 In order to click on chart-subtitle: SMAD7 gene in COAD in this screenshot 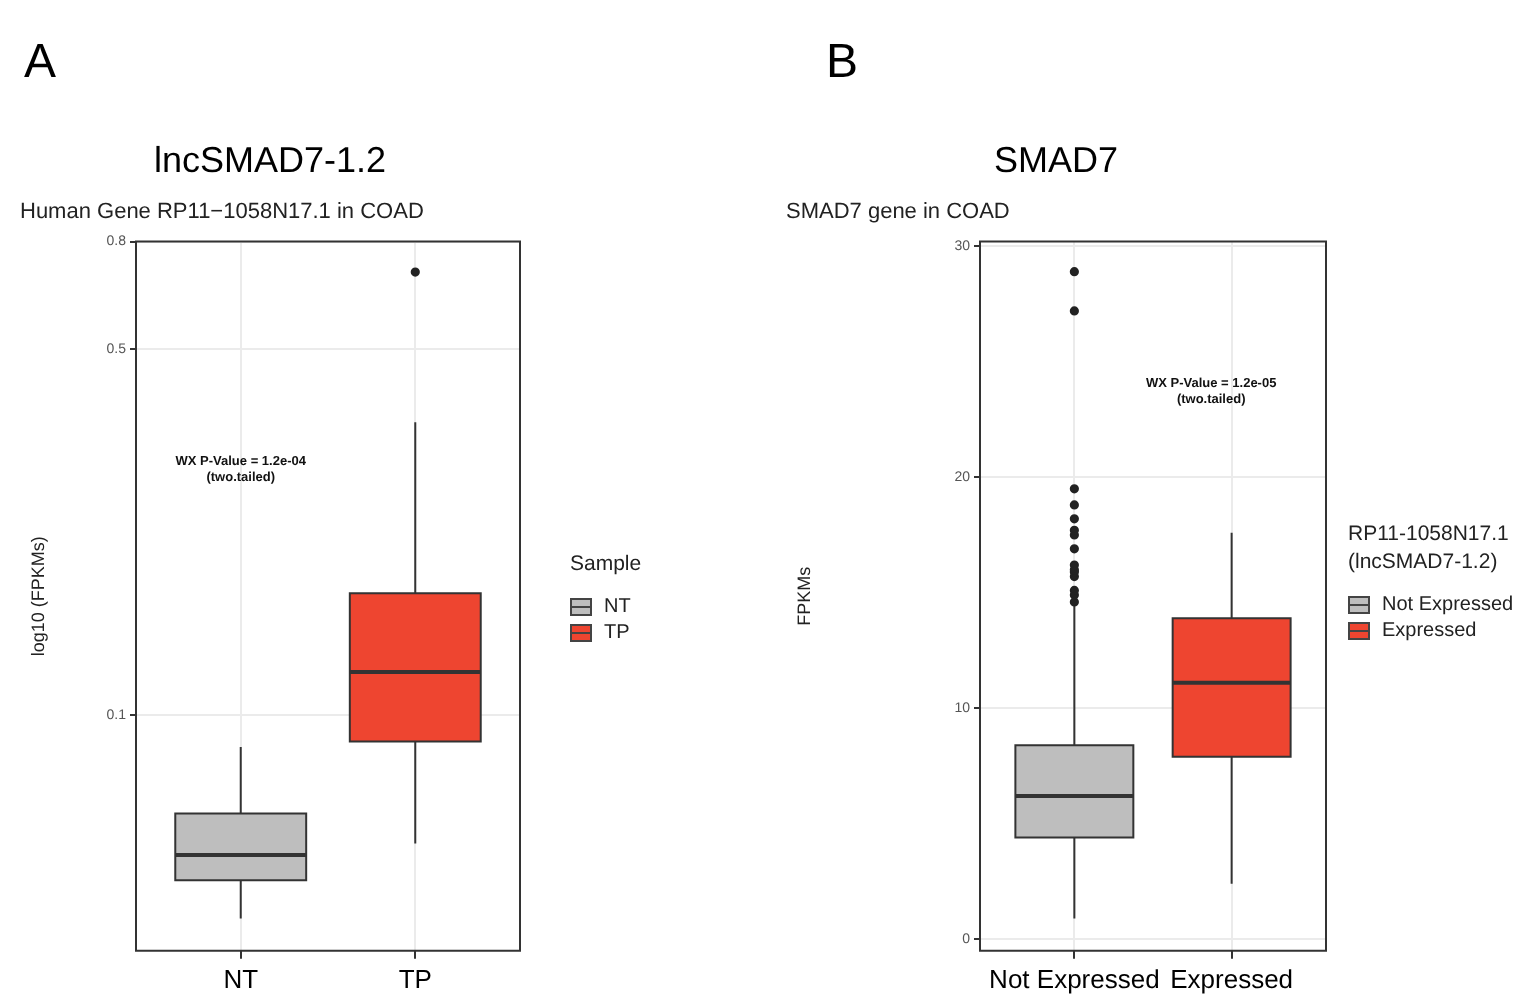, I will do `click(898, 212)`.